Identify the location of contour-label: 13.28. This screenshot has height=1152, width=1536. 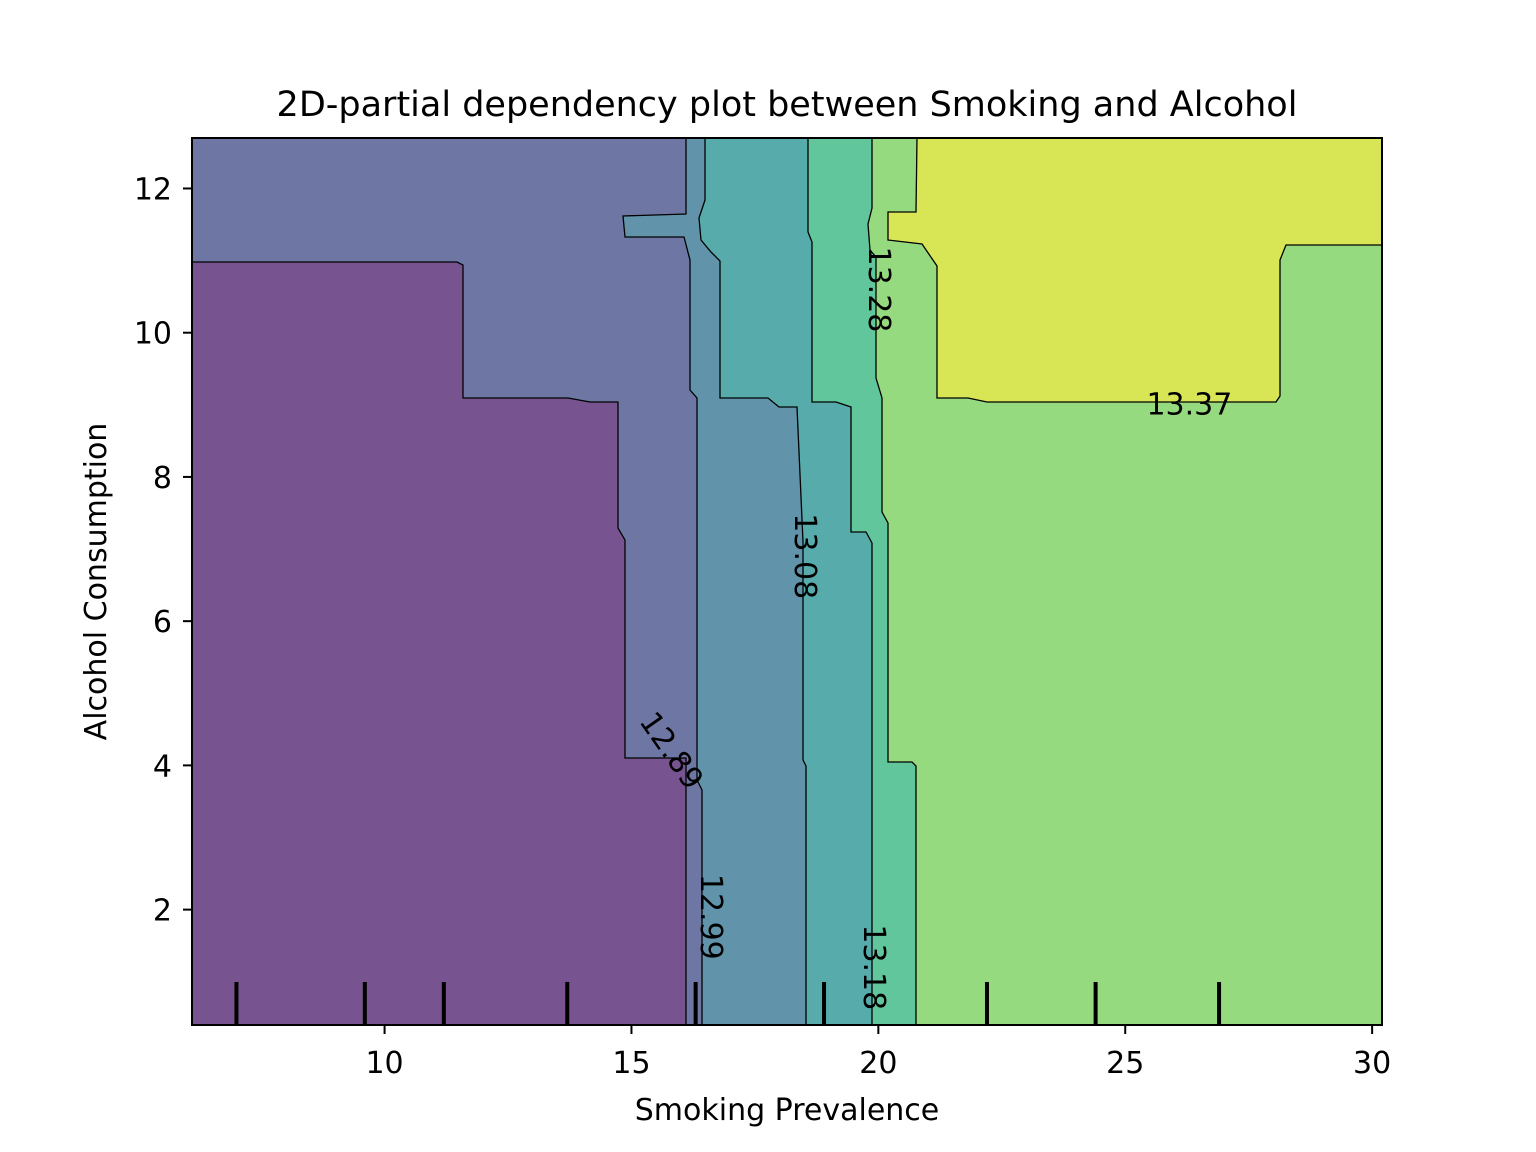
(878, 289).